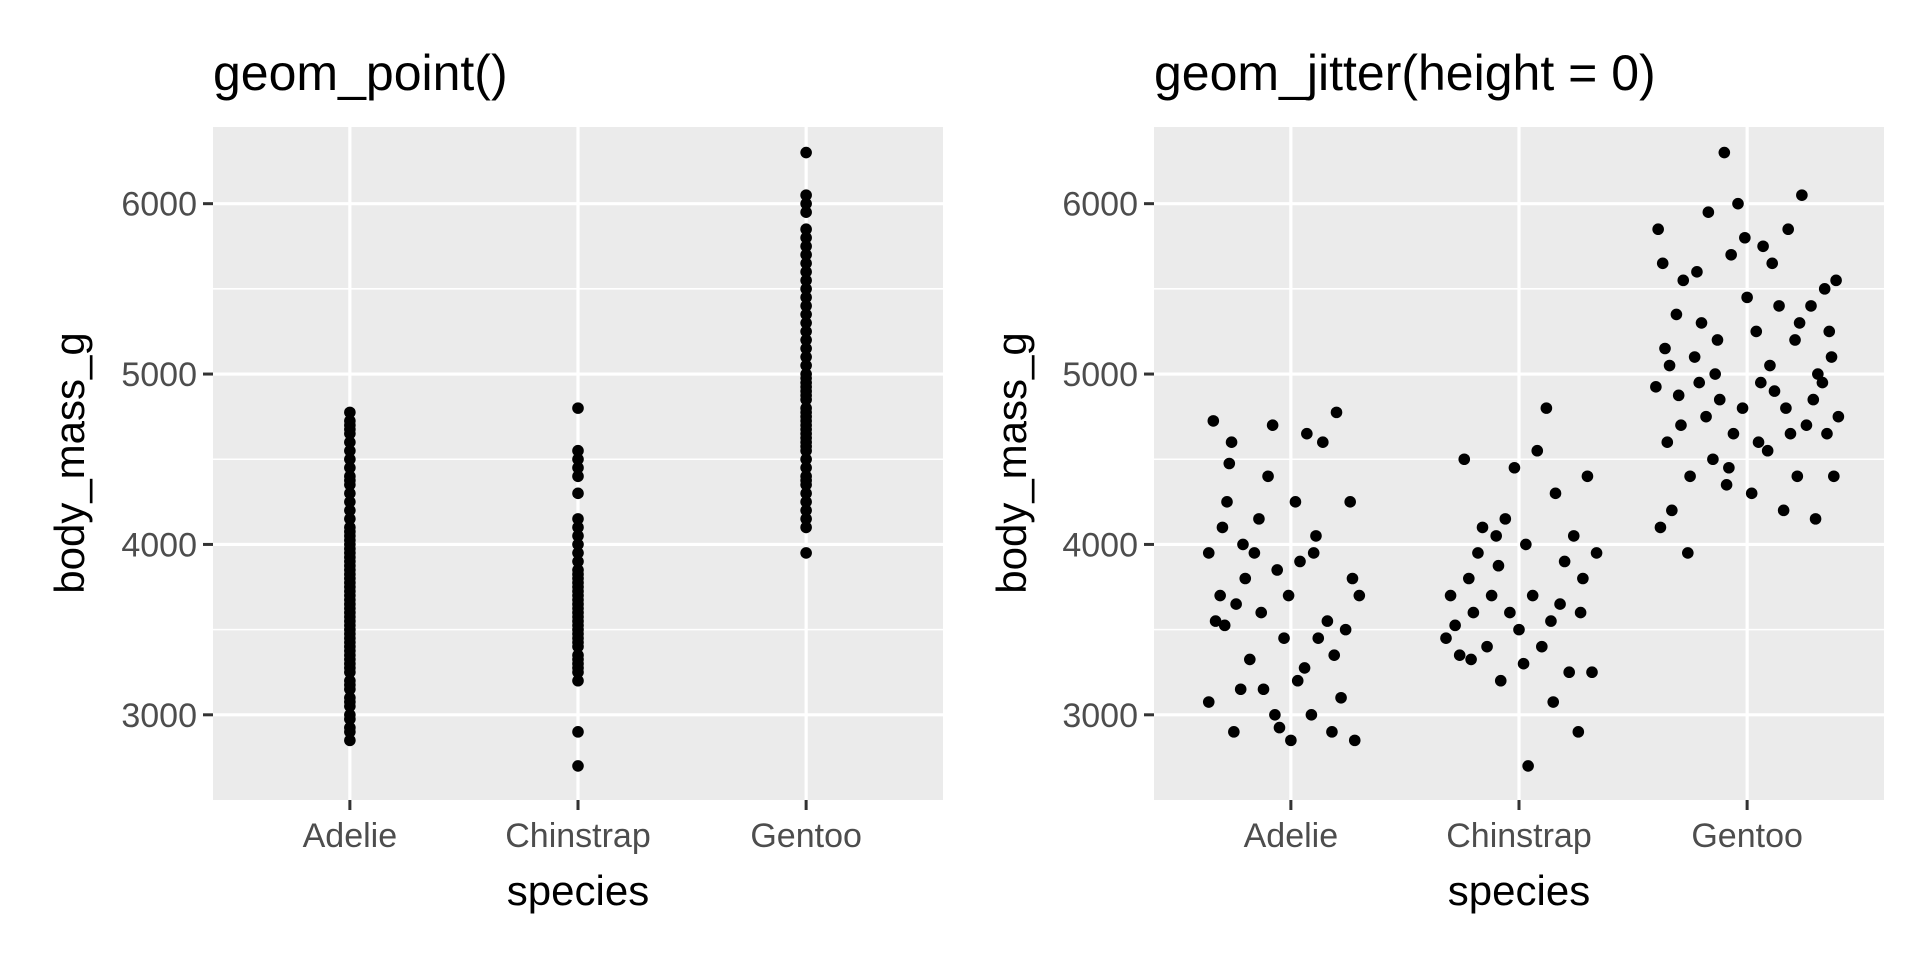 This screenshot has width=1920, height=960. Describe the element at coordinates (578, 890) in the screenshot. I see `x-axis-label: species` at that location.